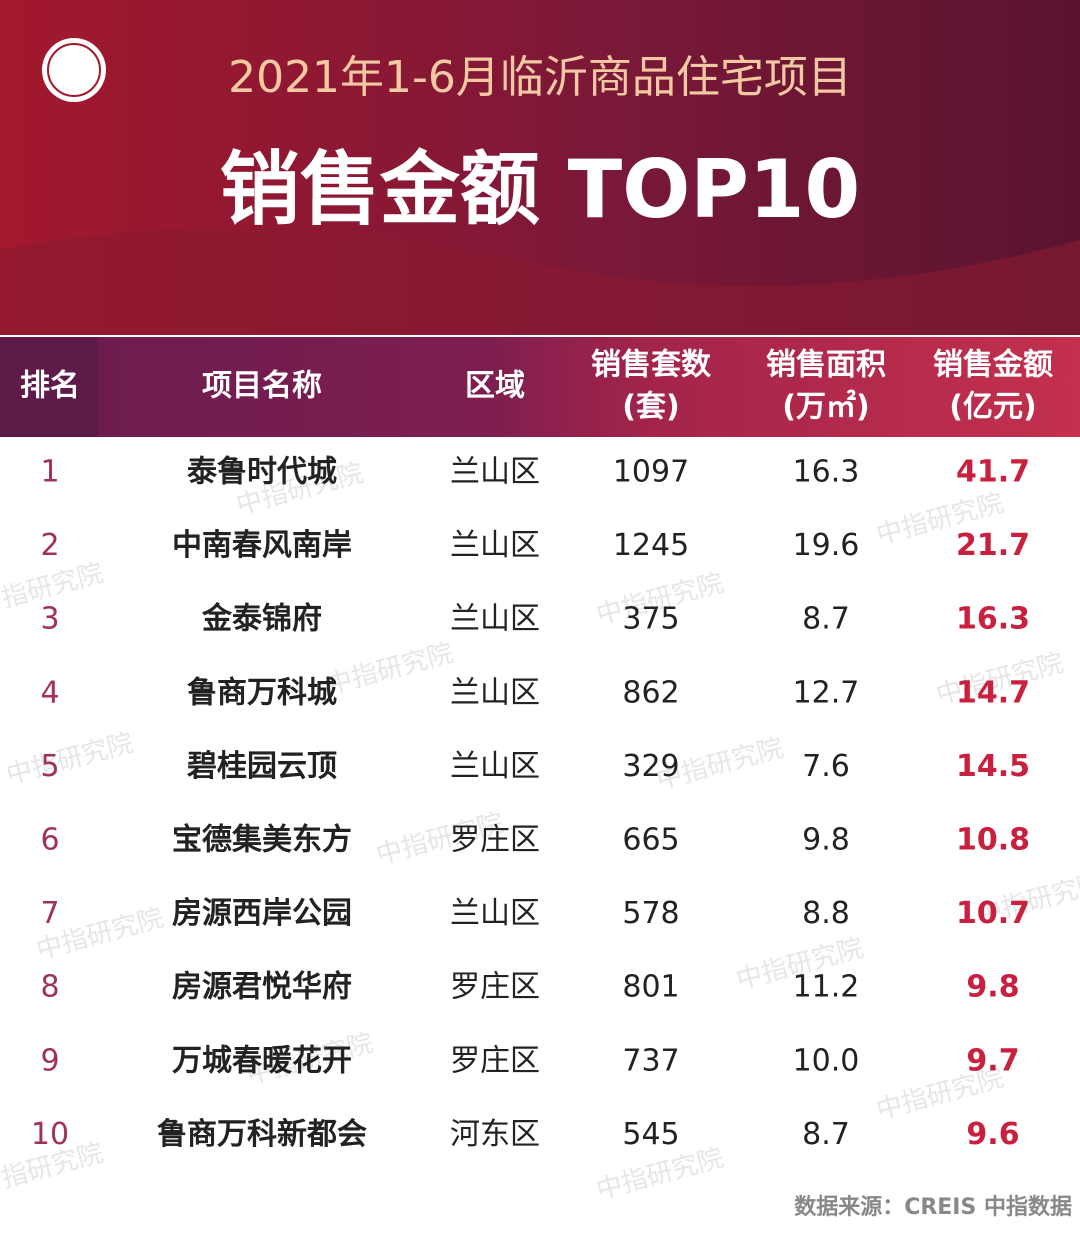 The image size is (1080, 1247). What do you see at coordinates (826, 913) in the screenshot?
I see `table-cell: 8.8` at bounding box center [826, 913].